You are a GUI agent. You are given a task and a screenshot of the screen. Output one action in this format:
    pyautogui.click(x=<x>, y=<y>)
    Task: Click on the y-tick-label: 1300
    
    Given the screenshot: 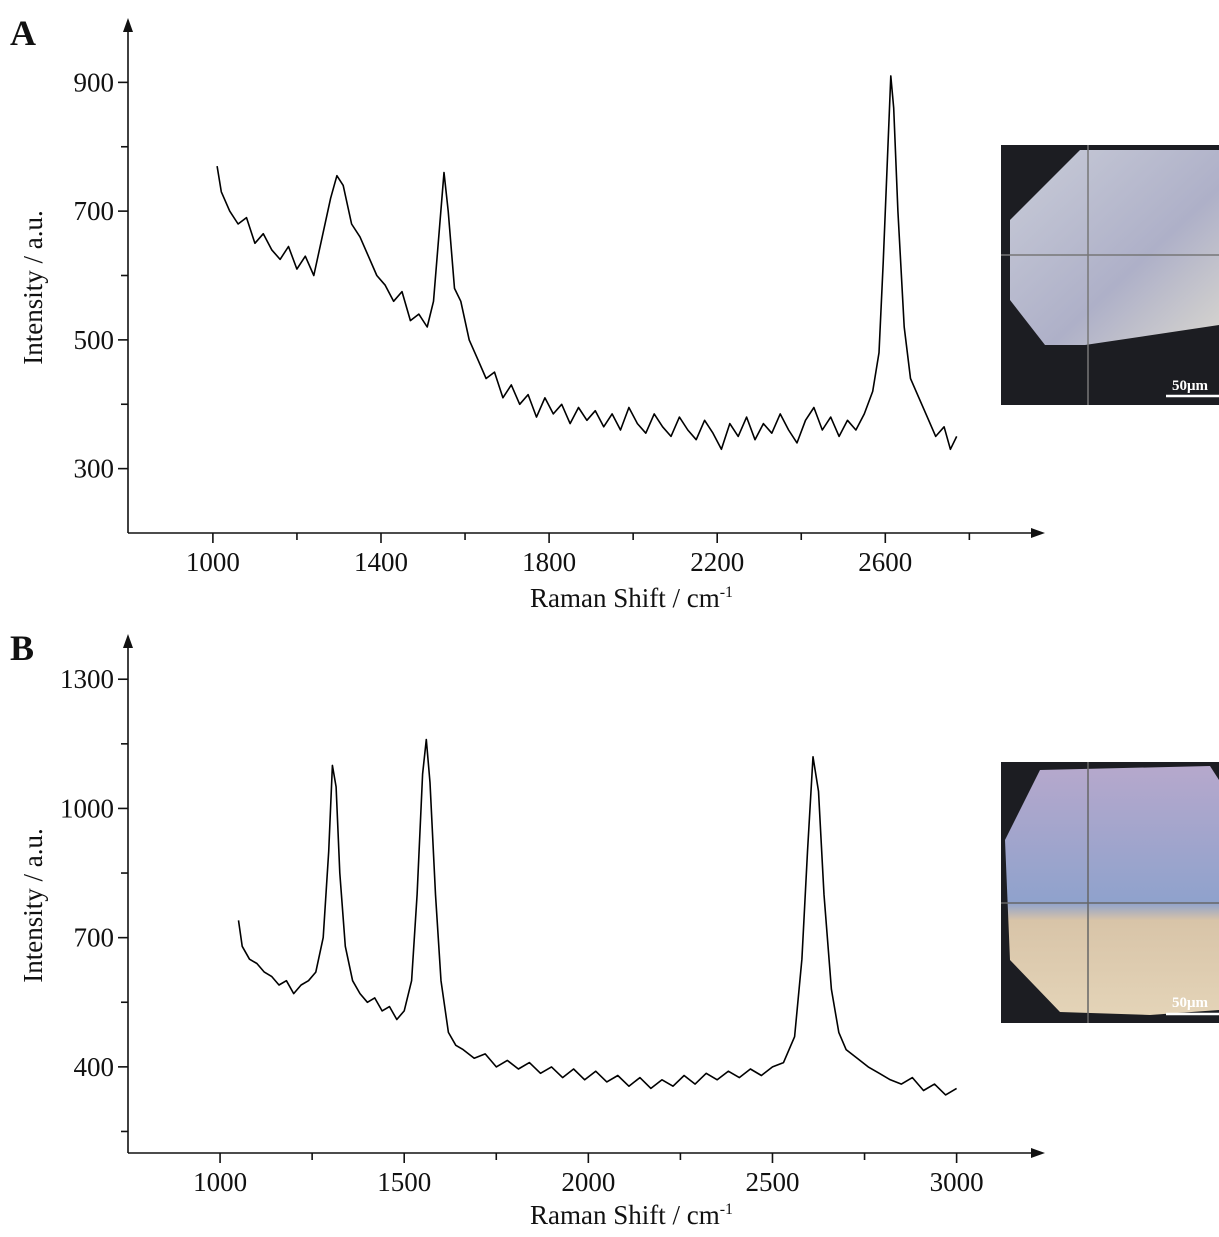 What is the action you would take?
    pyautogui.click(x=87, y=679)
    